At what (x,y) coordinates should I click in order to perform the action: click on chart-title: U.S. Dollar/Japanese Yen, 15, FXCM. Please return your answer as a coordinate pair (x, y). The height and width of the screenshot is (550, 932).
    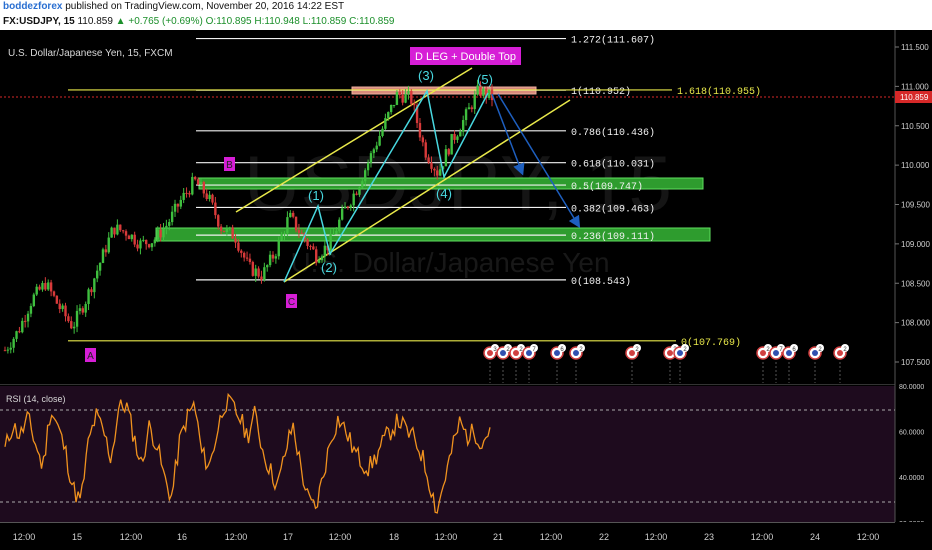
    Looking at the image, I should click on (90, 53).